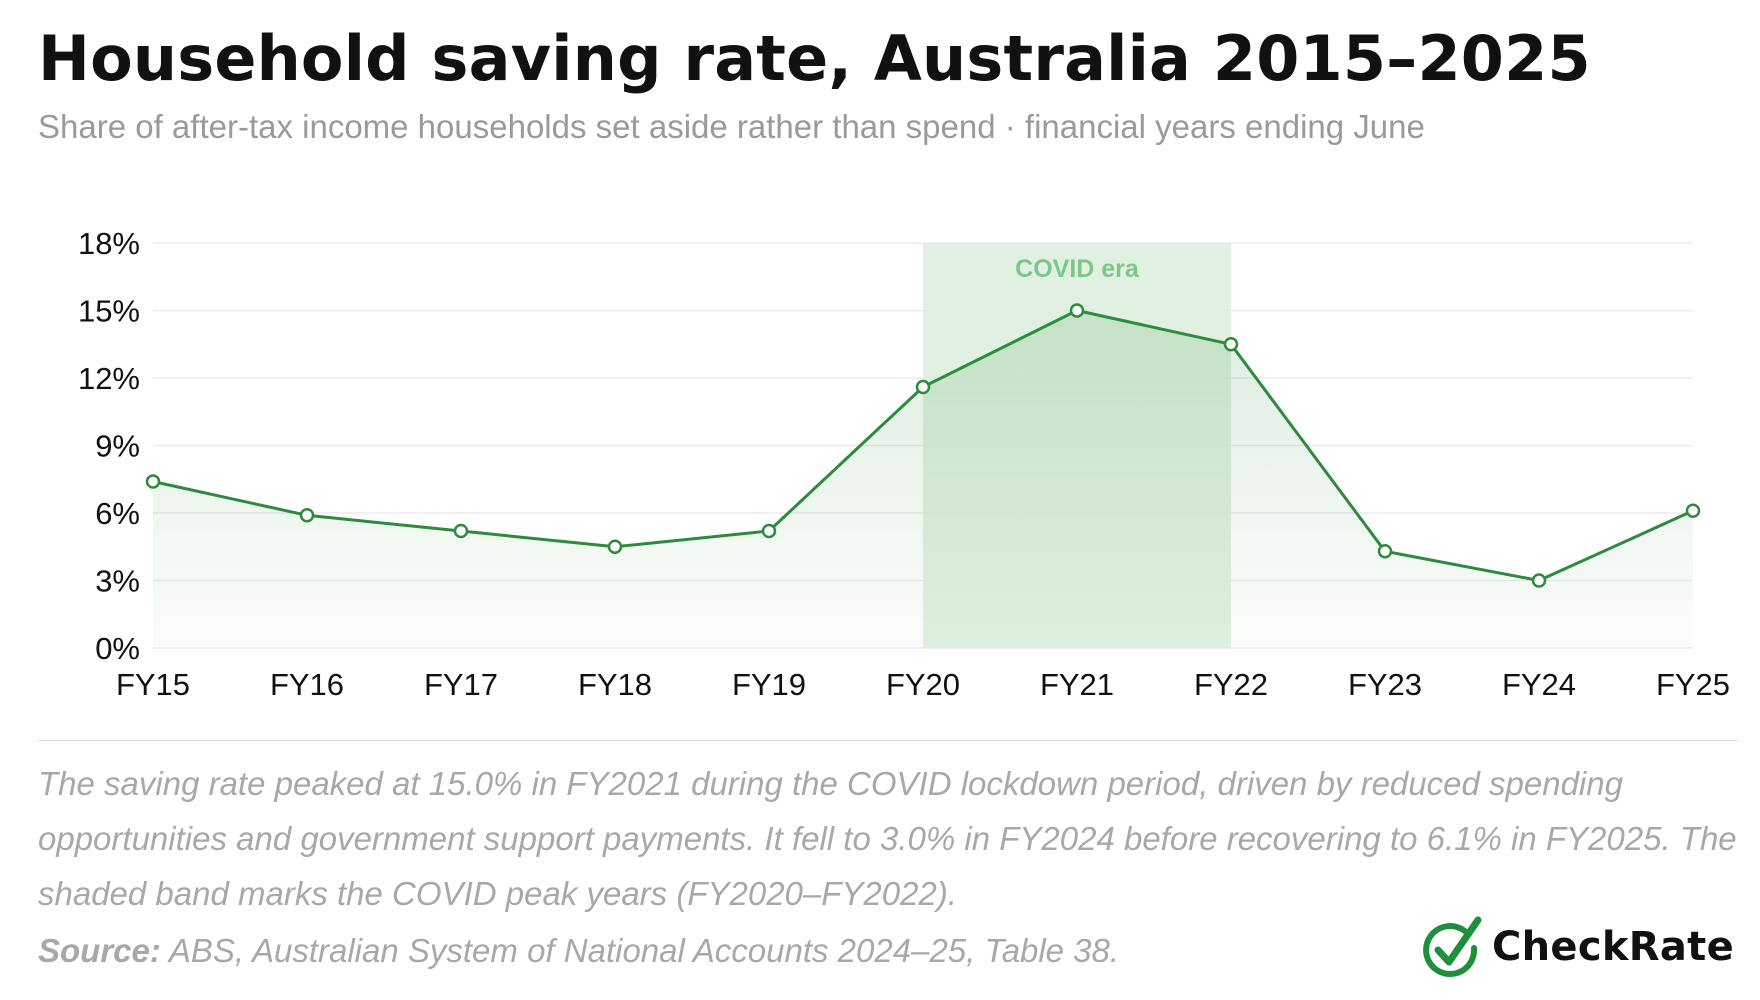 The image size is (1760, 1000). Describe the element at coordinates (109, 243) in the screenshot. I see `y-tick-label: 18%` at that location.